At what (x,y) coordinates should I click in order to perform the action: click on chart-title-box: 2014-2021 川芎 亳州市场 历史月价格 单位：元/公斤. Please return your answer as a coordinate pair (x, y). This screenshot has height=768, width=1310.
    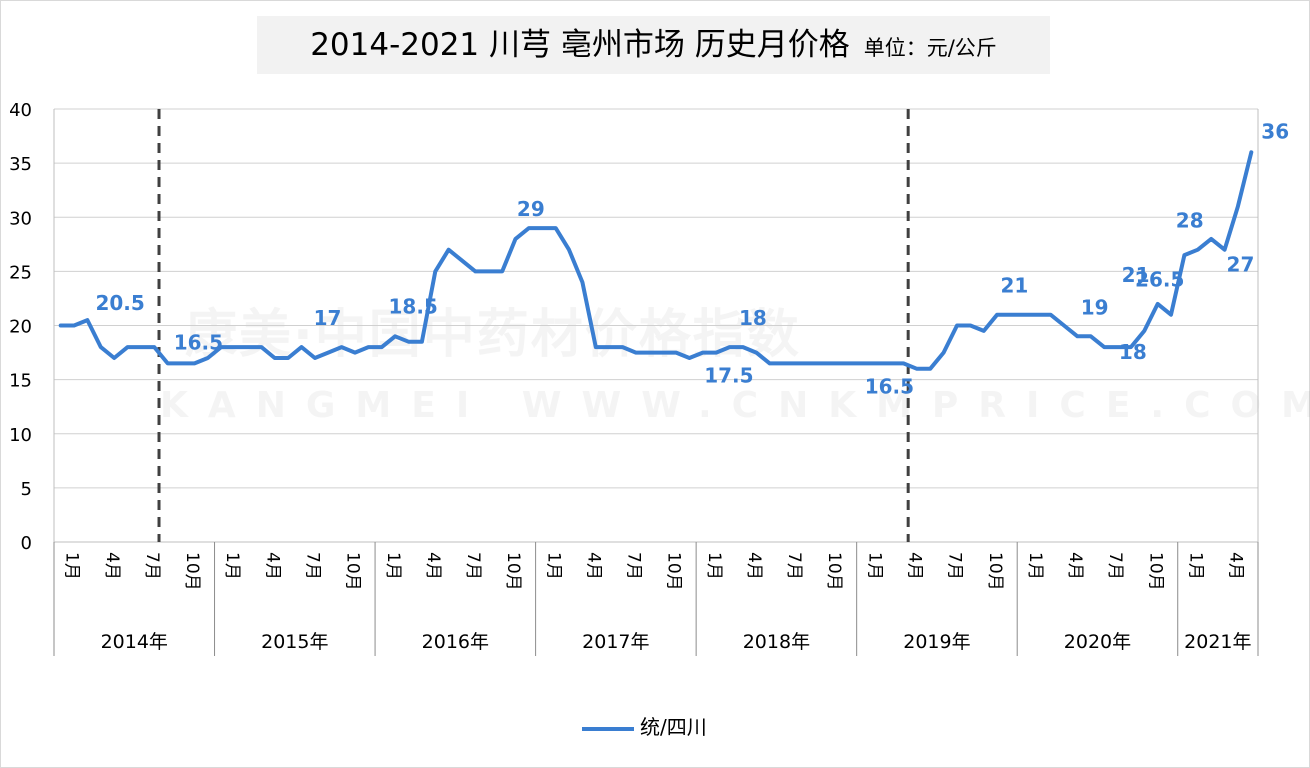
    Looking at the image, I should click on (653, 45).